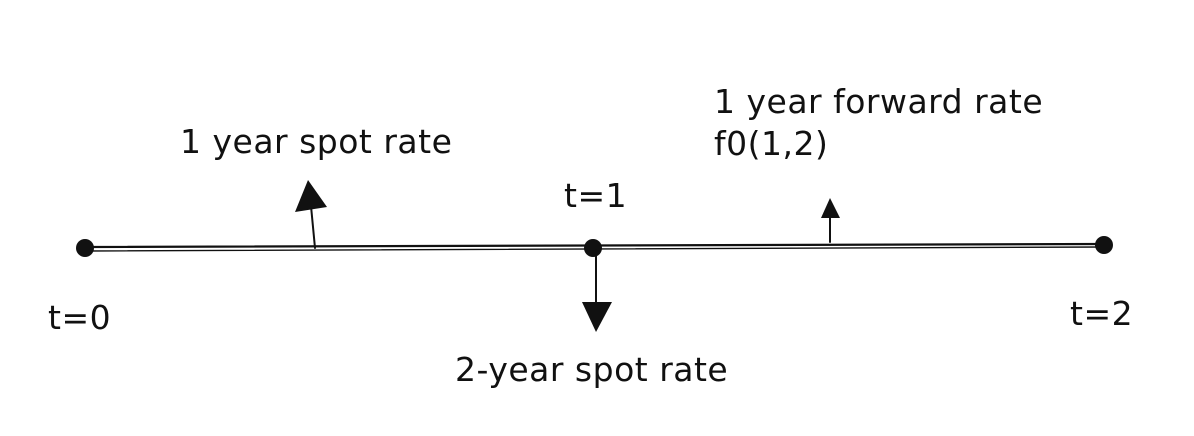  What do you see at coordinates (592, 369) in the screenshot?
I see `two-year-spot-rate-label: 2-year spot rate` at bounding box center [592, 369].